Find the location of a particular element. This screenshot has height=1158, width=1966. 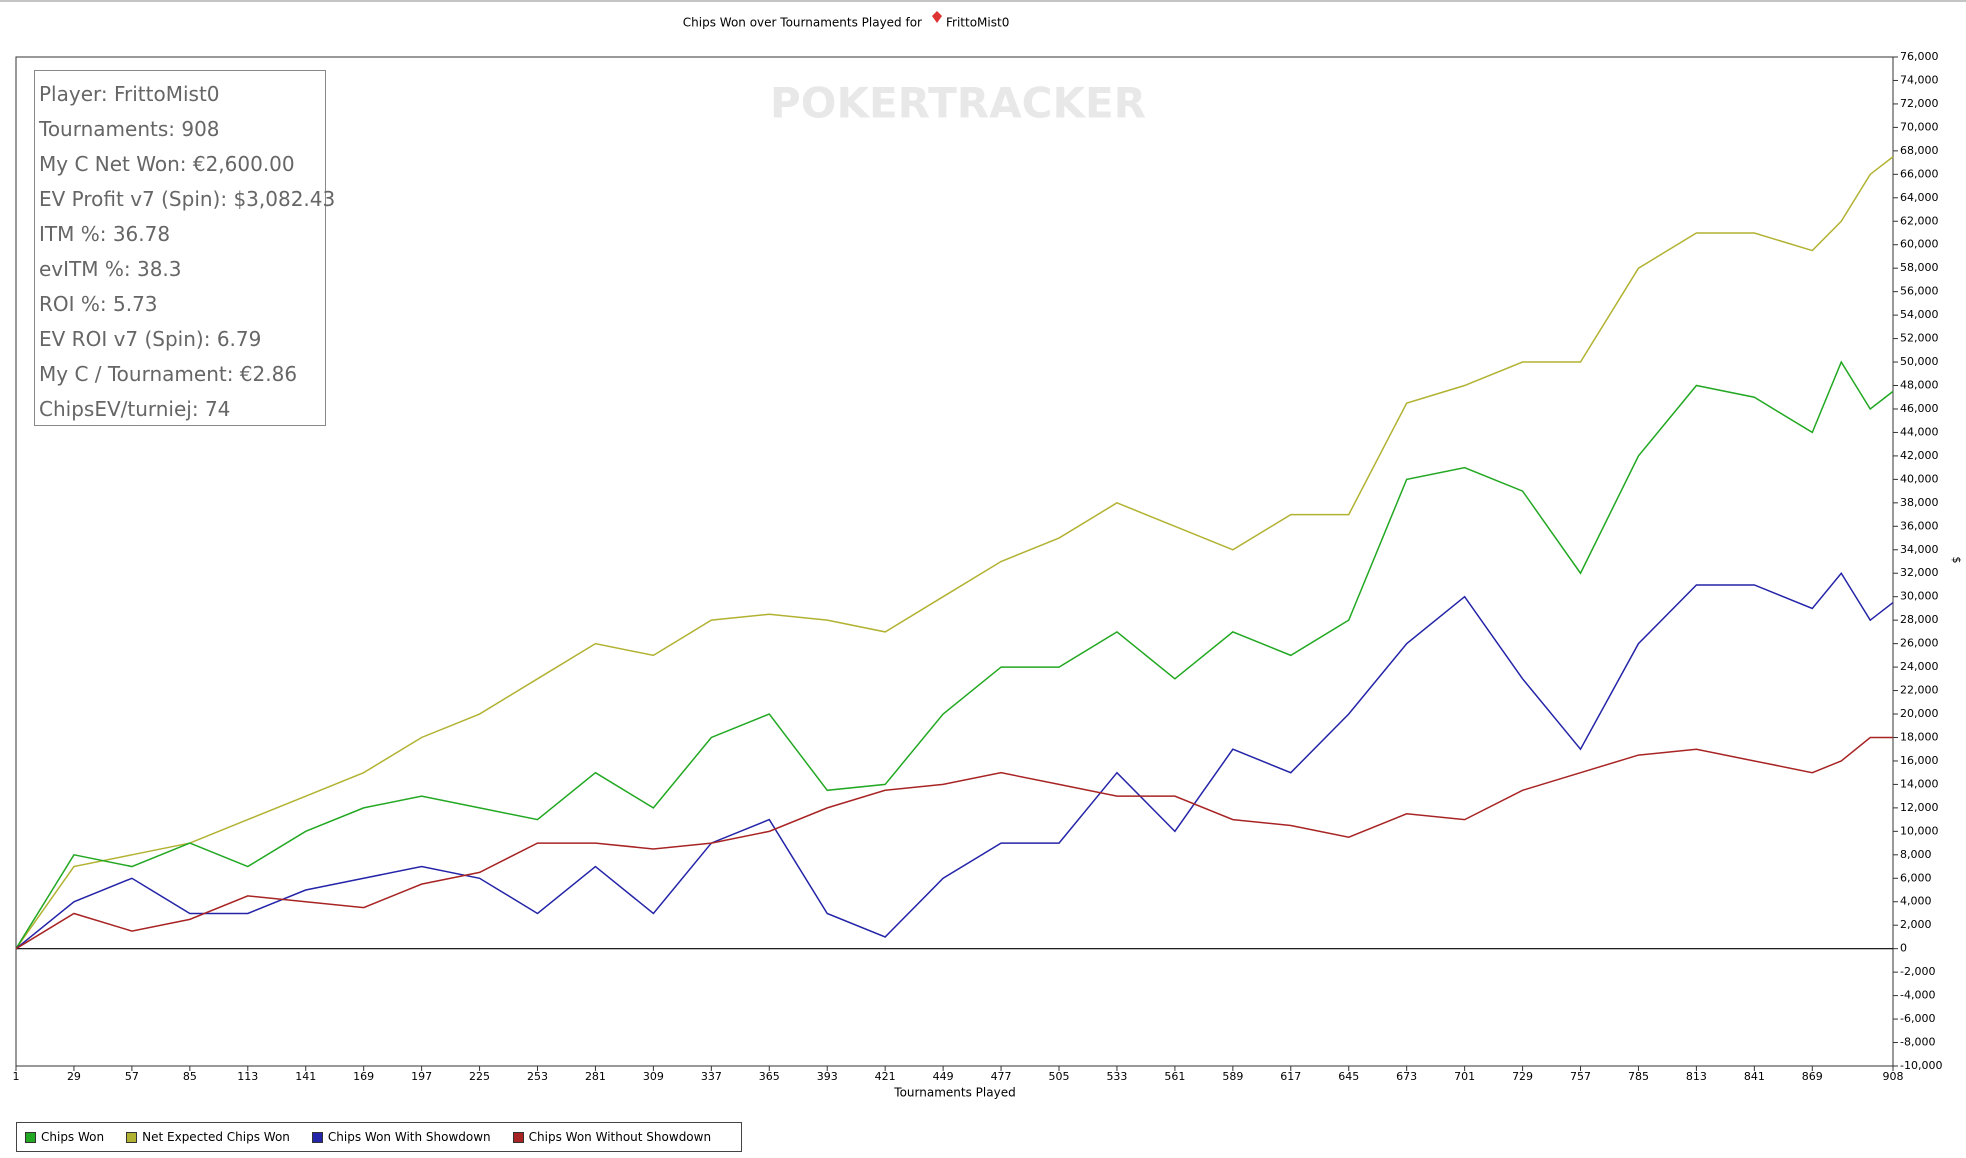

x-tick-label: 393 is located at coordinates (827, 1076).